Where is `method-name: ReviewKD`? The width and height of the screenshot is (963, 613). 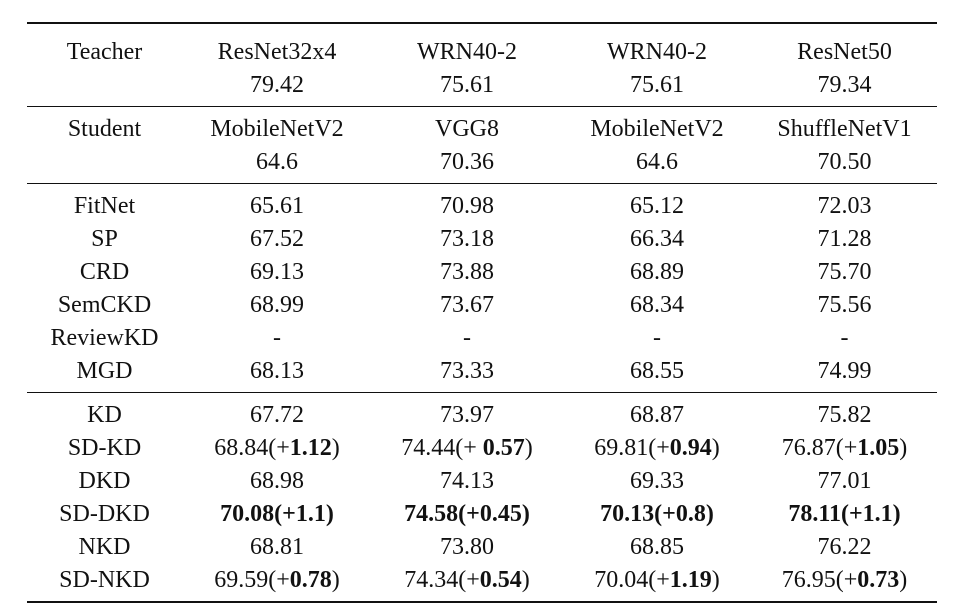
method-name: ReviewKD is located at coordinates (104, 338).